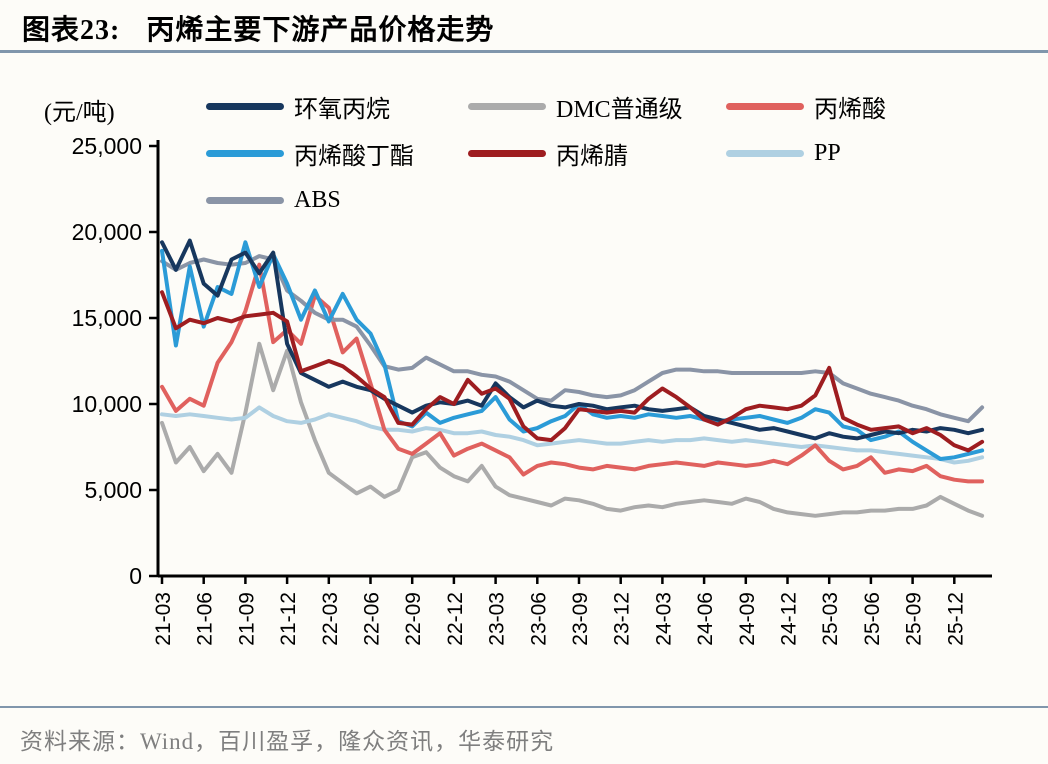 Image resolution: width=1048 pixels, height=764 pixels. Describe the element at coordinates (455, 619) in the screenshot. I see `x-tick-label: 22-12` at that location.